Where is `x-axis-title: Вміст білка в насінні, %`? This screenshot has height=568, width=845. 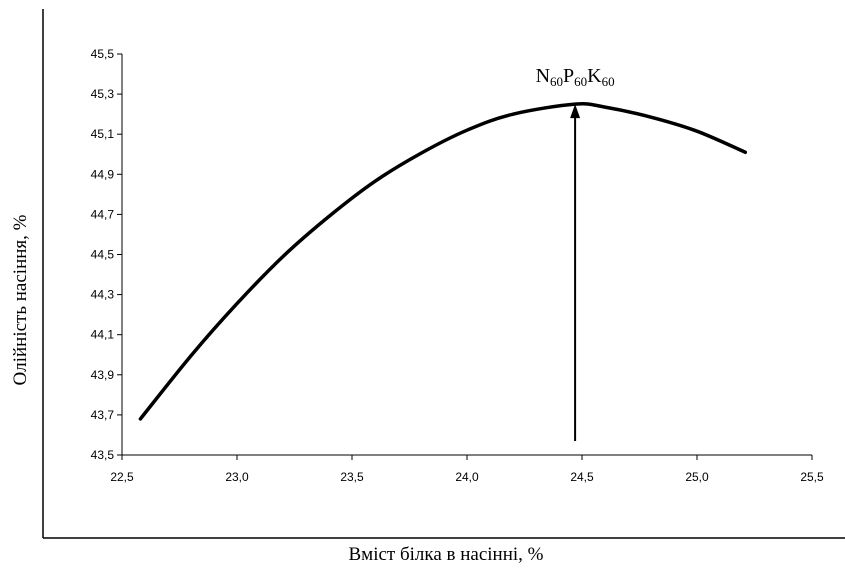
x-axis-title: Вміст білка в насінні, % is located at coordinates (446, 554).